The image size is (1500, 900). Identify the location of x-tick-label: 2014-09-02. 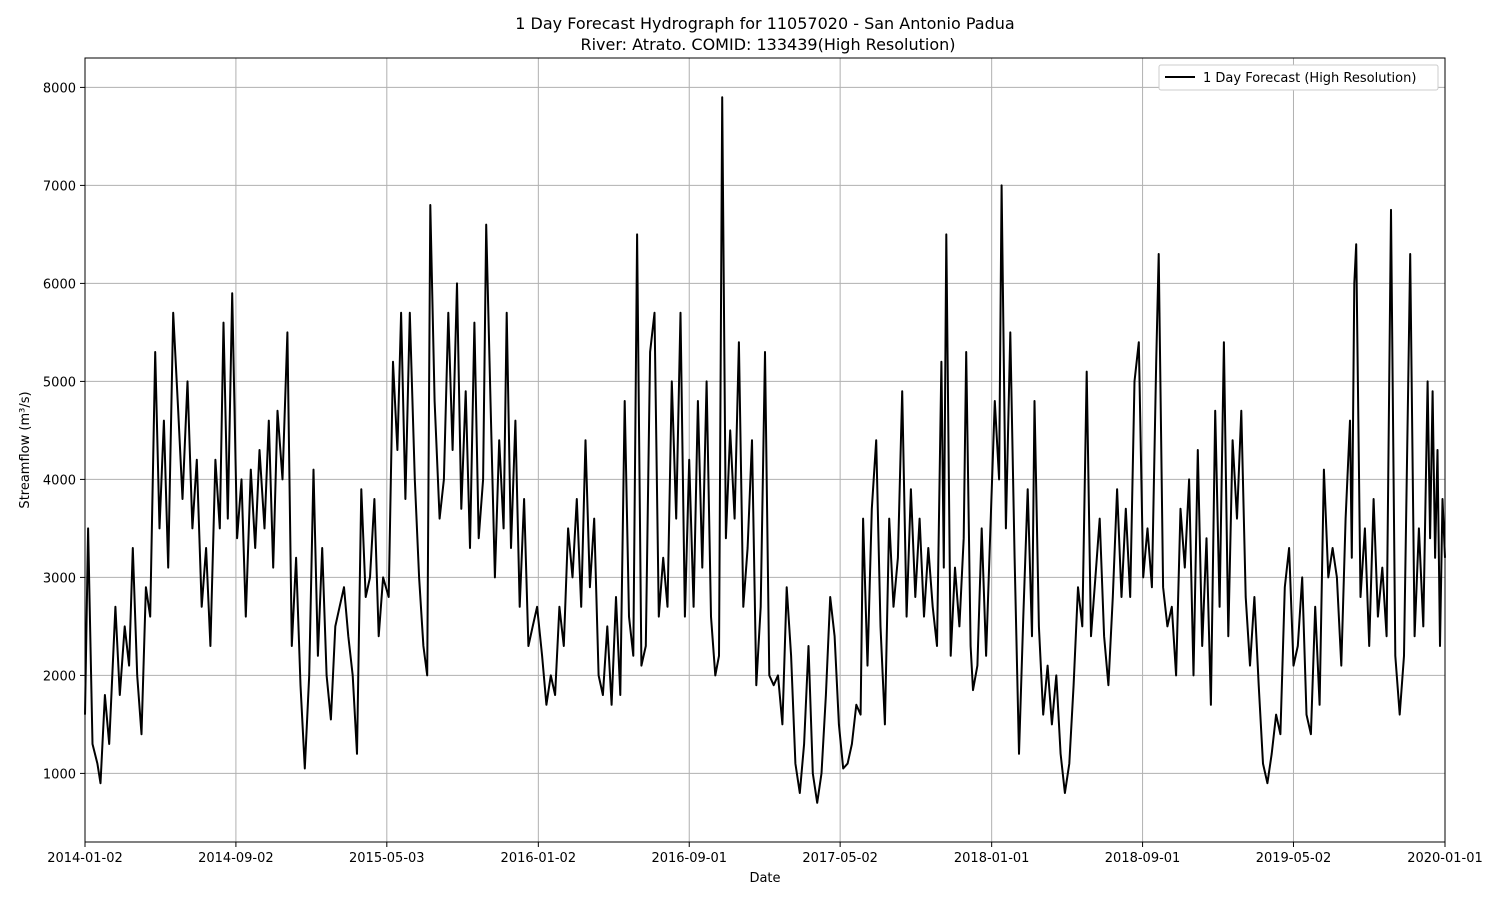
(236, 858).